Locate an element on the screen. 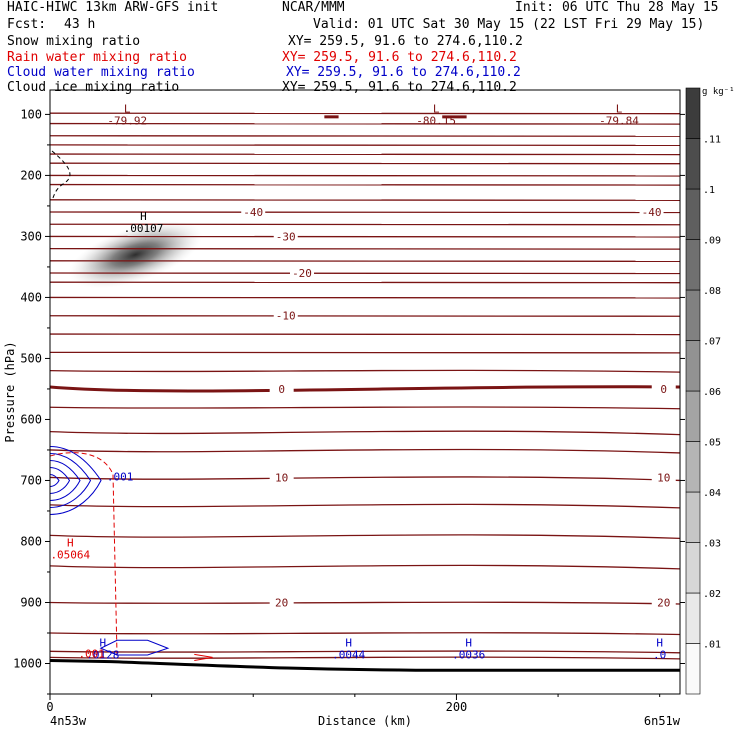 This screenshot has height=740, width=740. field-name-rain: Rain water mixing ratio is located at coordinates (97, 57).